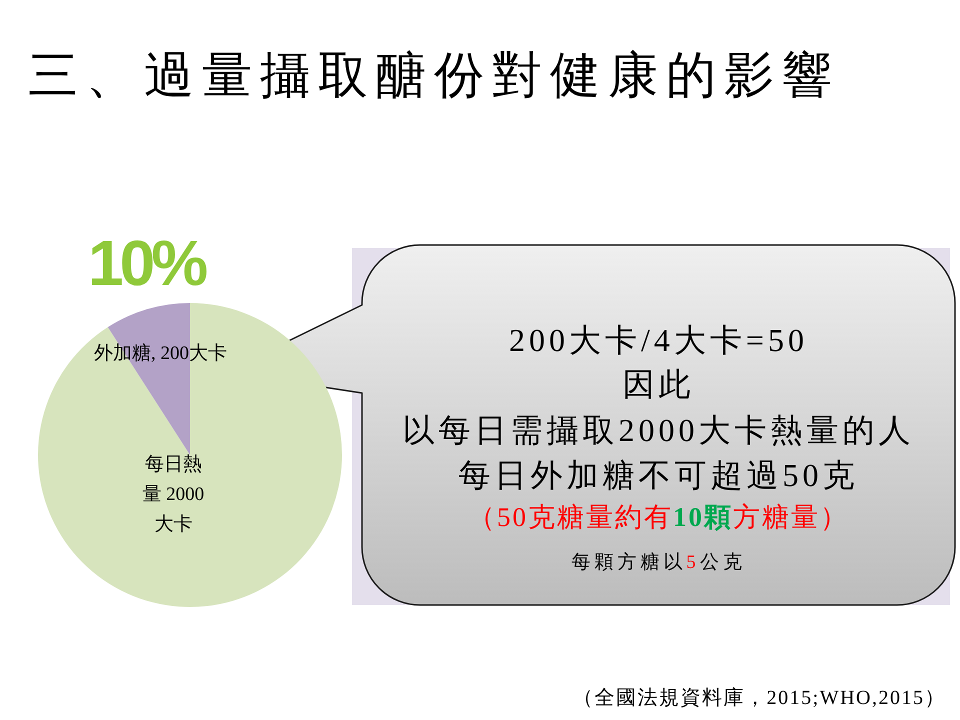 The image size is (960, 720). What do you see at coordinates (173, 494) in the screenshot?
I see `slice-label: 每日熱量 2000大卡` at bounding box center [173, 494].